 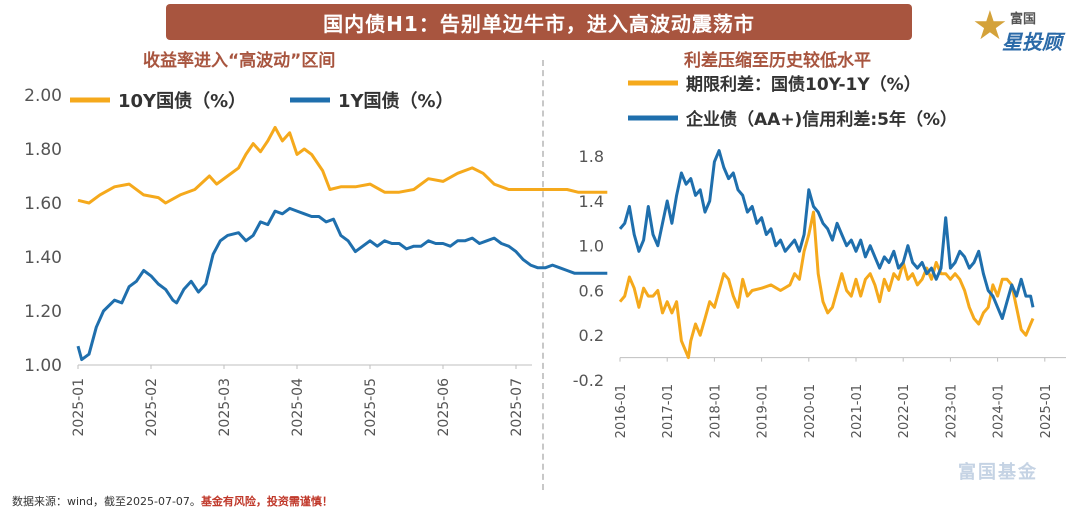 I want to click on watermark: 富国基金, so click(x=998, y=472).